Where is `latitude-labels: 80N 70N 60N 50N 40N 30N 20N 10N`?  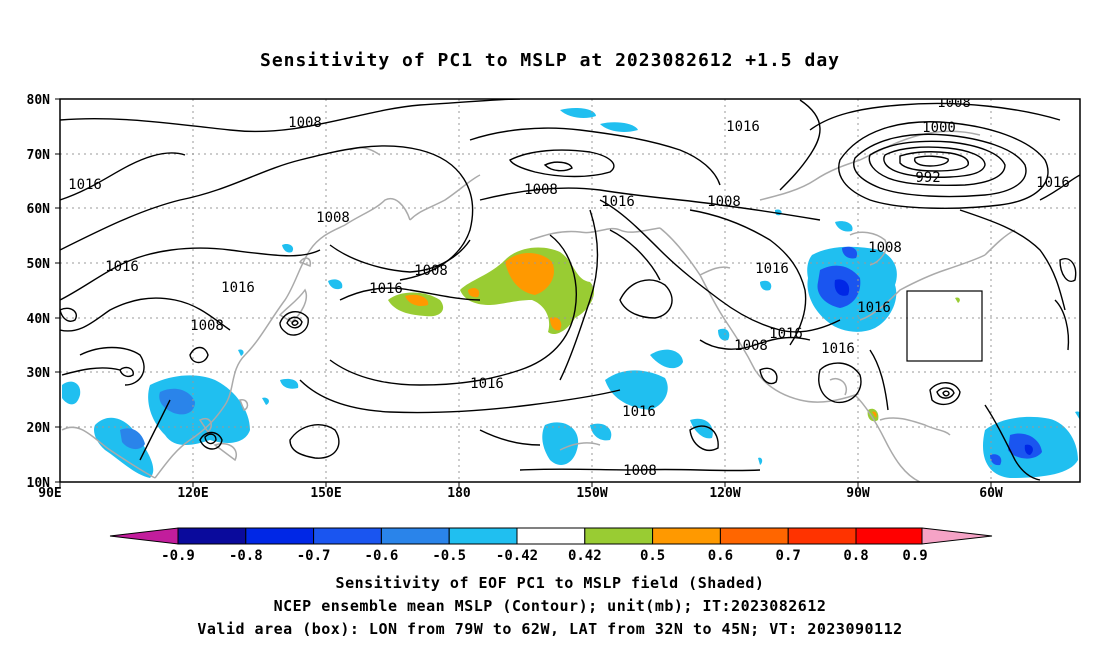
latitude-labels: 80N 70N 60N 50N 40N 30N 20N 10N is located at coordinates (39, 292).